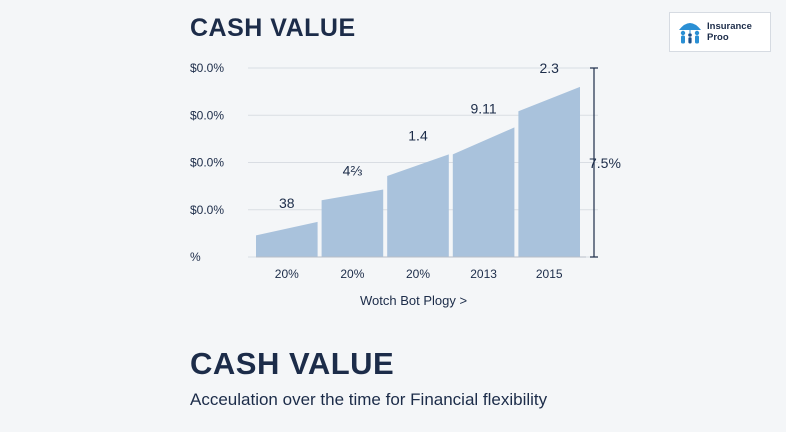  What do you see at coordinates (273, 28) in the screenshot?
I see `chart-title: CASH VALUE` at bounding box center [273, 28].